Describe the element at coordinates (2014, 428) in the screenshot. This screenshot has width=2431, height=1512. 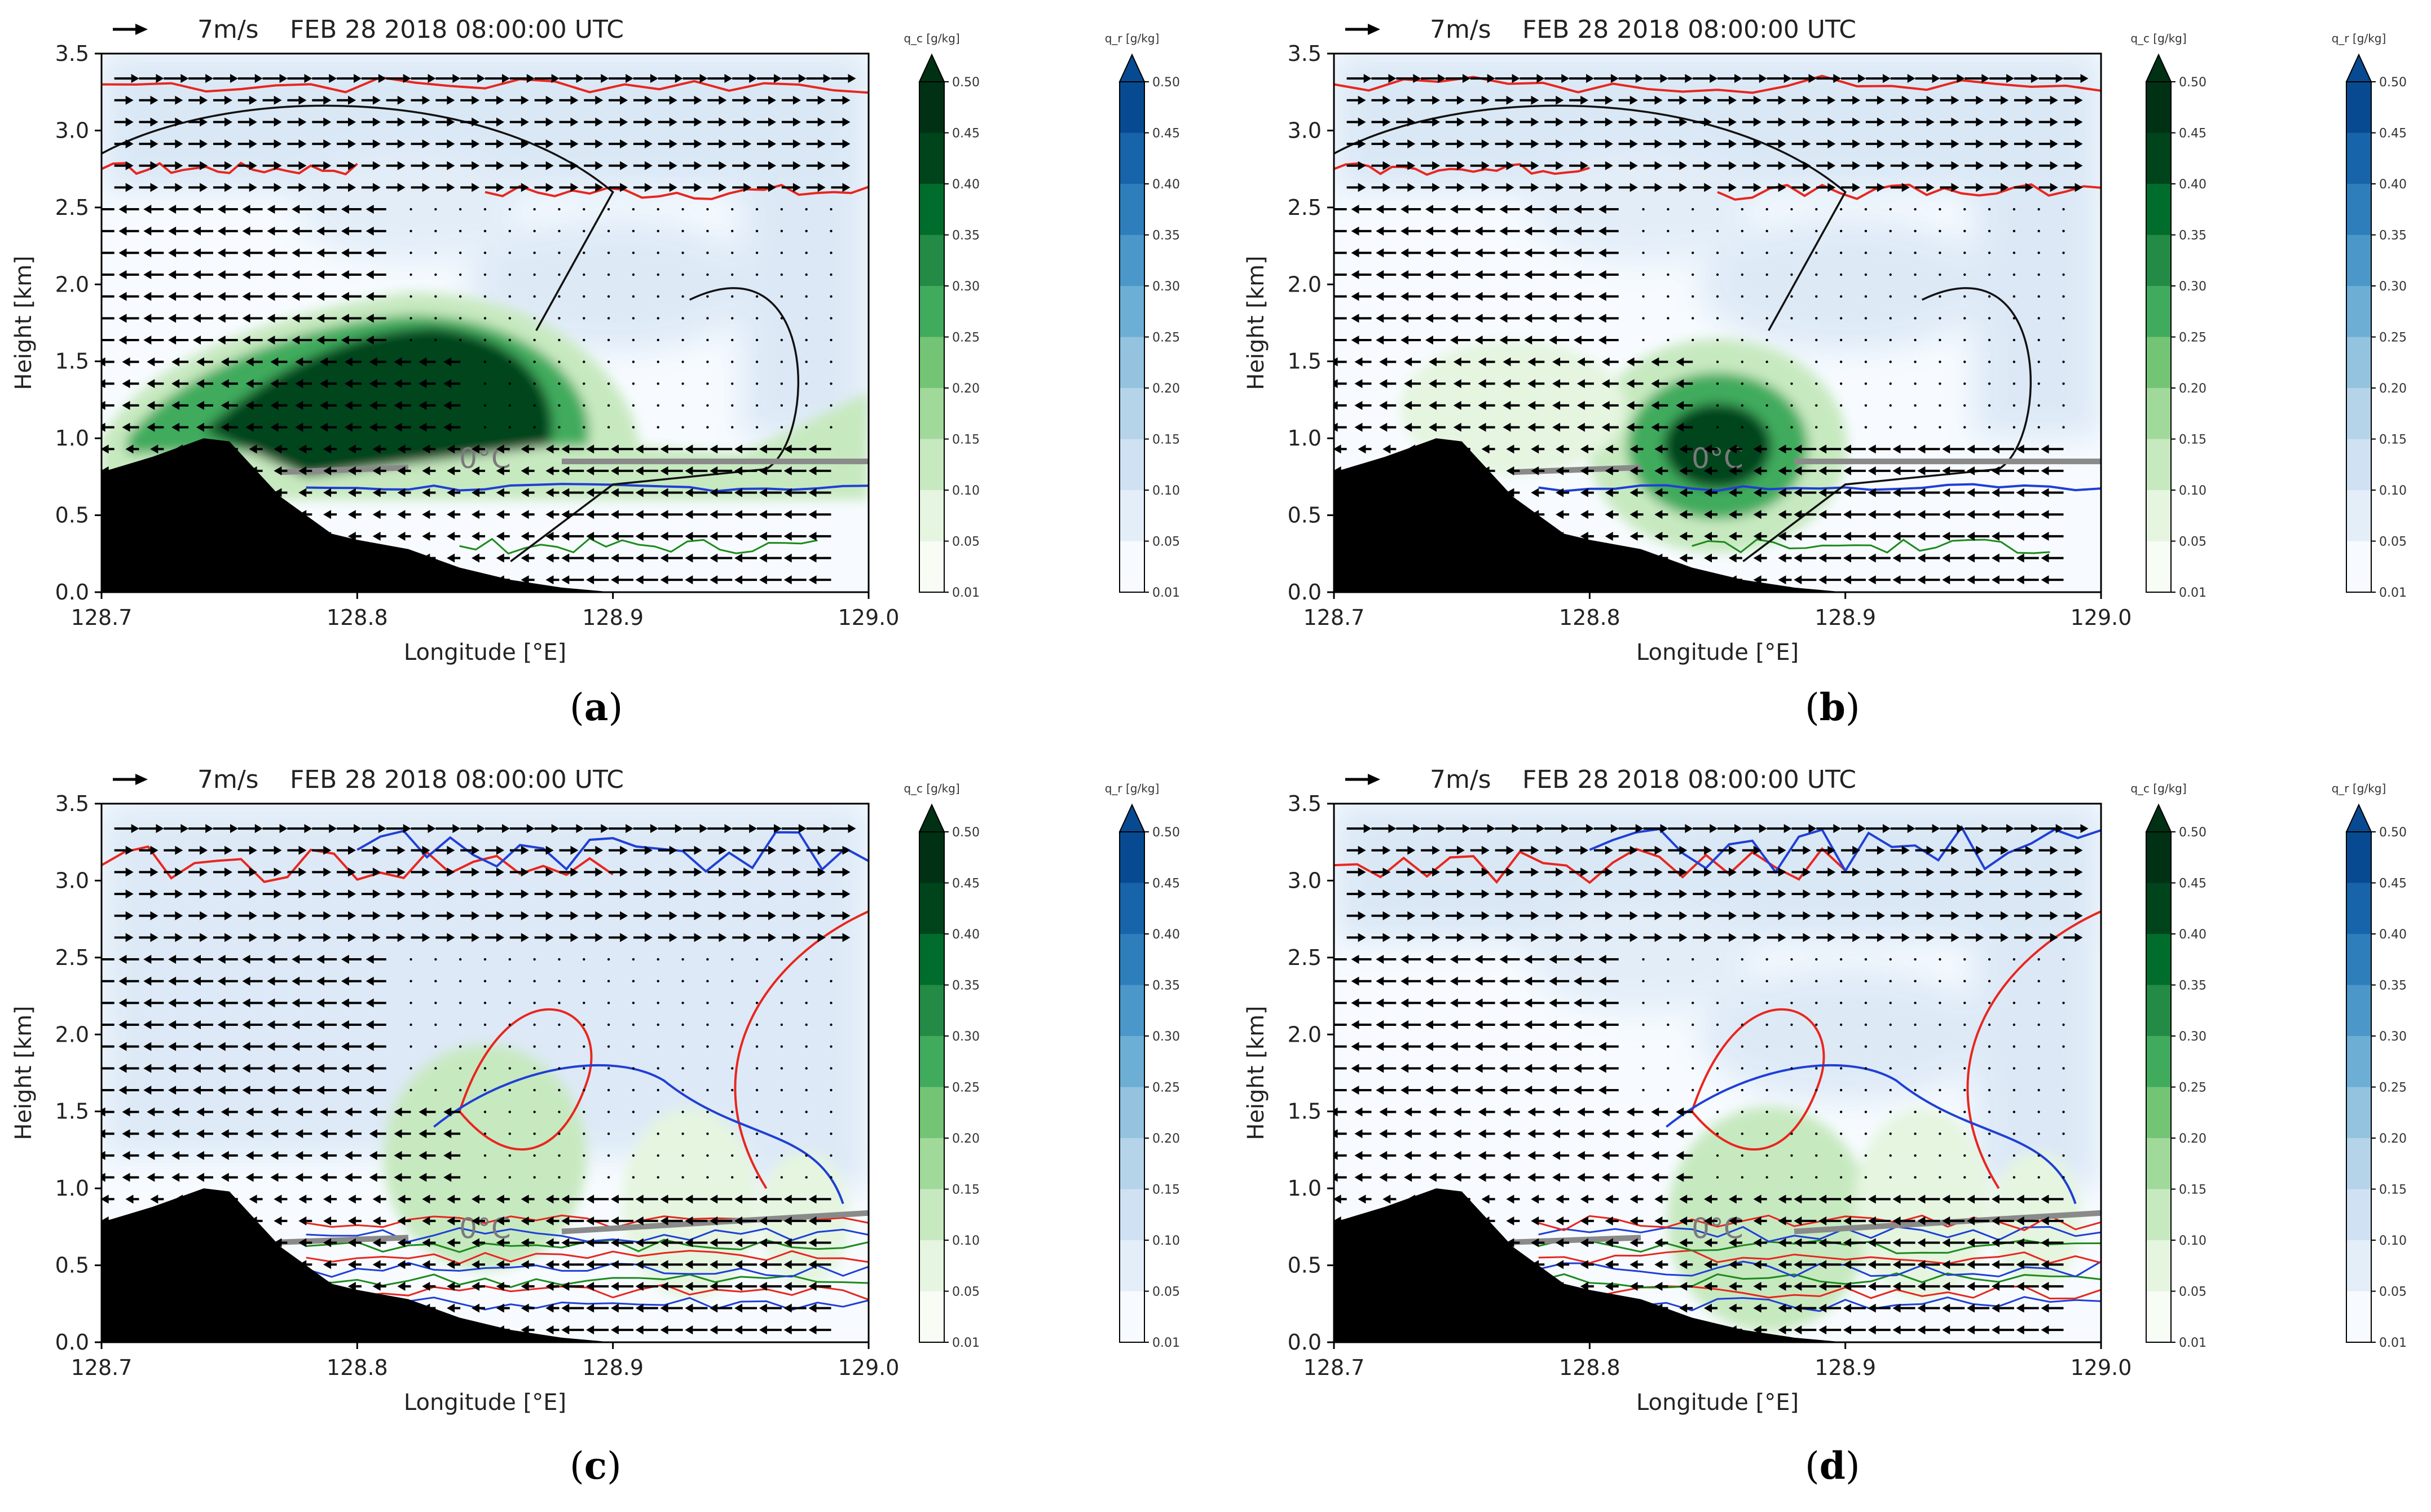
I see `wind-vector-7-27-b` at that location.